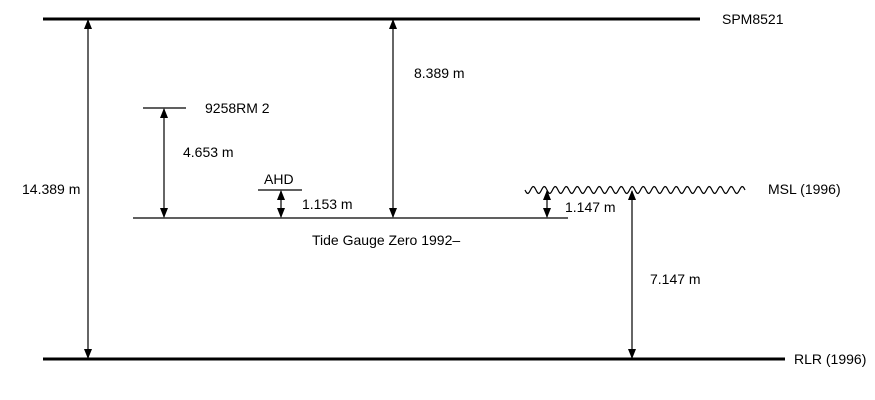 Image resolution: width=875 pixels, height=400 pixels. What do you see at coordinates (51, 189) in the screenshot?
I see `measurement-spm-to-rlr: 14.389 m` at bounding box center [51, 189].